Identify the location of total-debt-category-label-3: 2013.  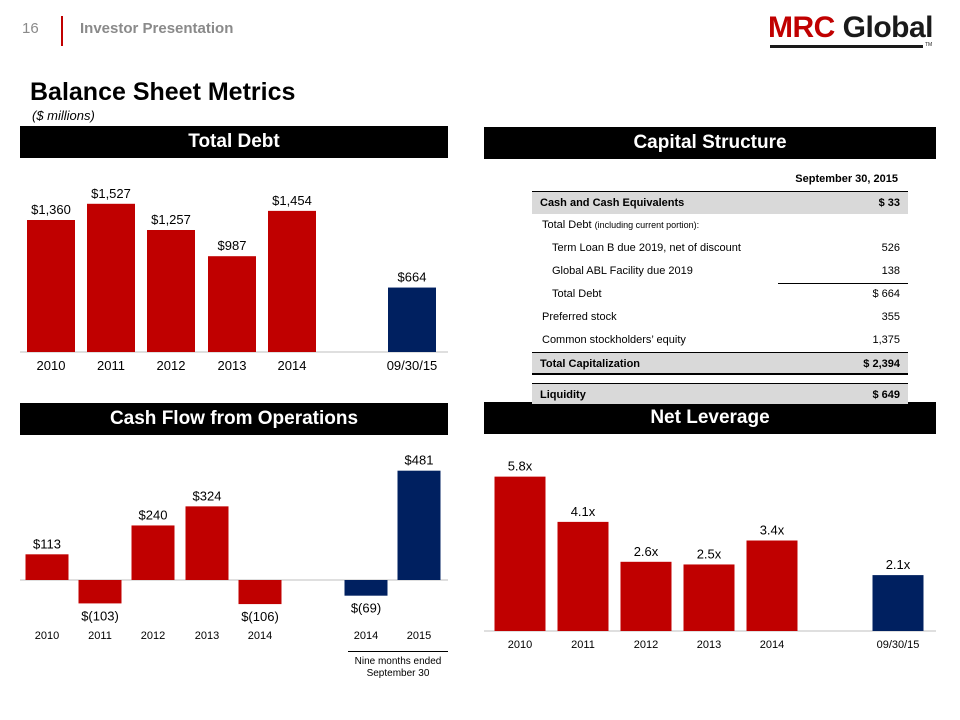
(232, 365).